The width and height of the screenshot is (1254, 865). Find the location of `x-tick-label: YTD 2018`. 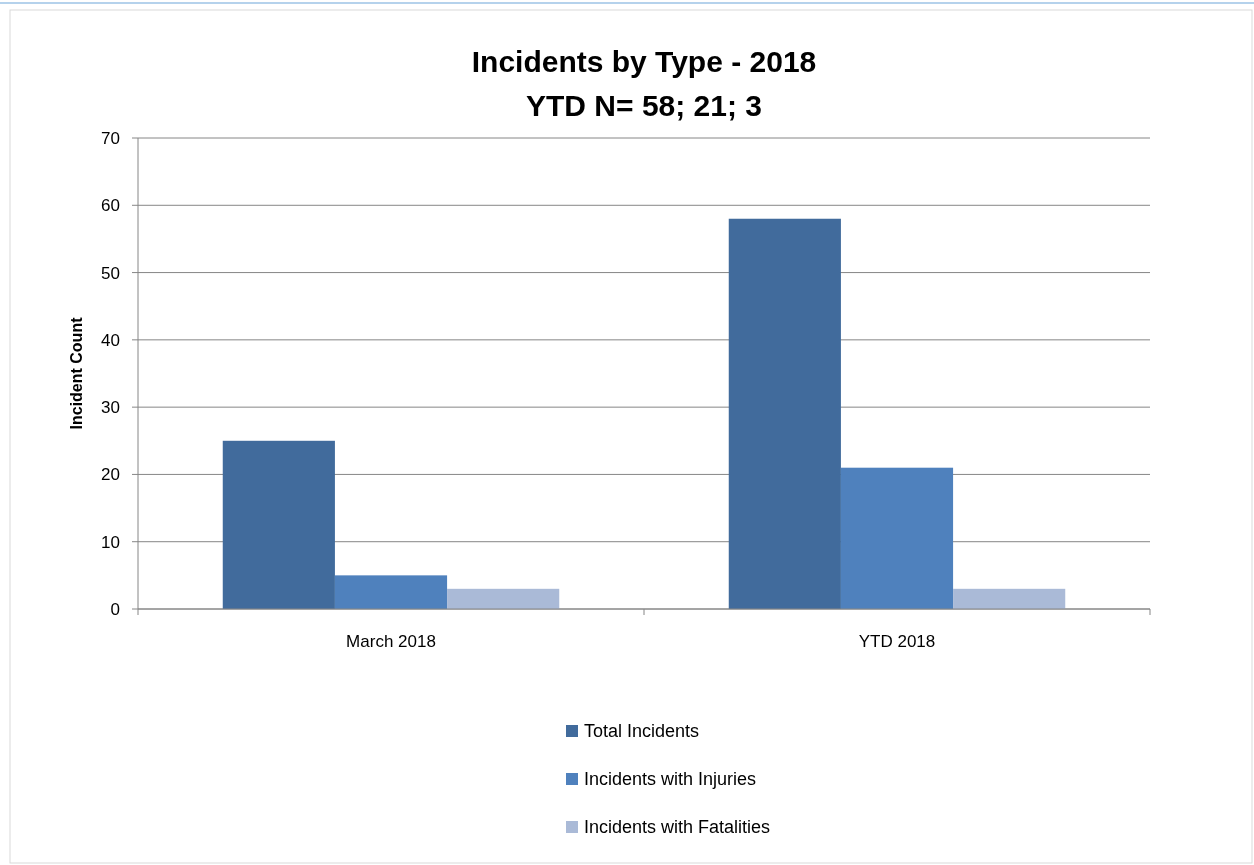

x-tick-label: YTD 2018 is located at coordinates (897, 641).